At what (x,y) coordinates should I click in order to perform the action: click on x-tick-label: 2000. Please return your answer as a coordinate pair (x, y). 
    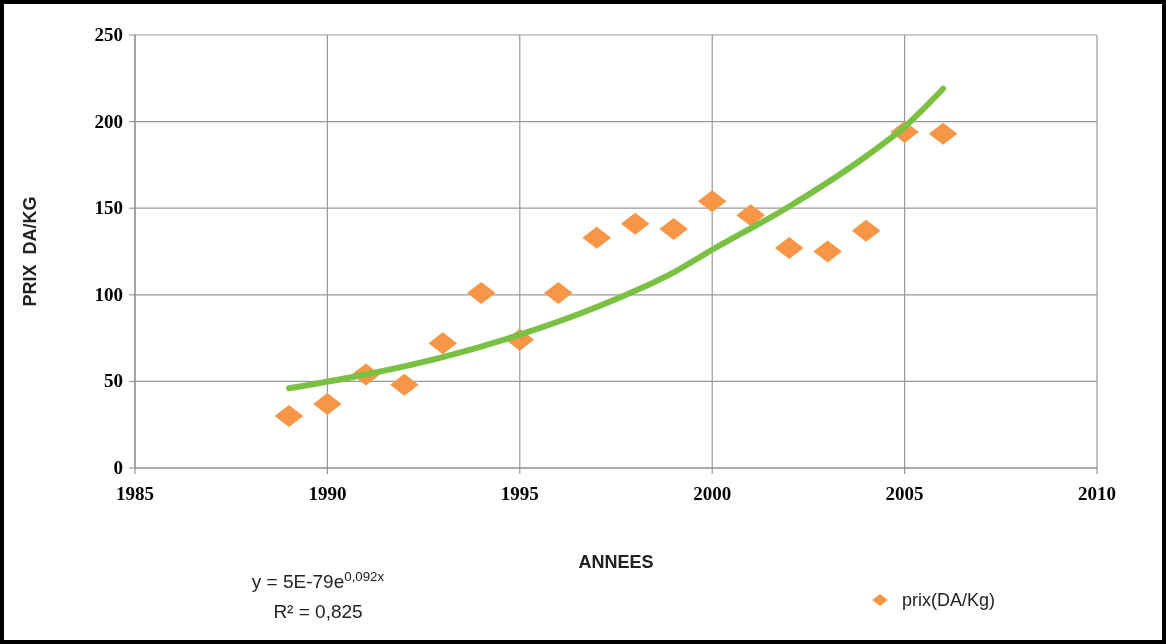
    Looking at the image, I should click on (712, 493).